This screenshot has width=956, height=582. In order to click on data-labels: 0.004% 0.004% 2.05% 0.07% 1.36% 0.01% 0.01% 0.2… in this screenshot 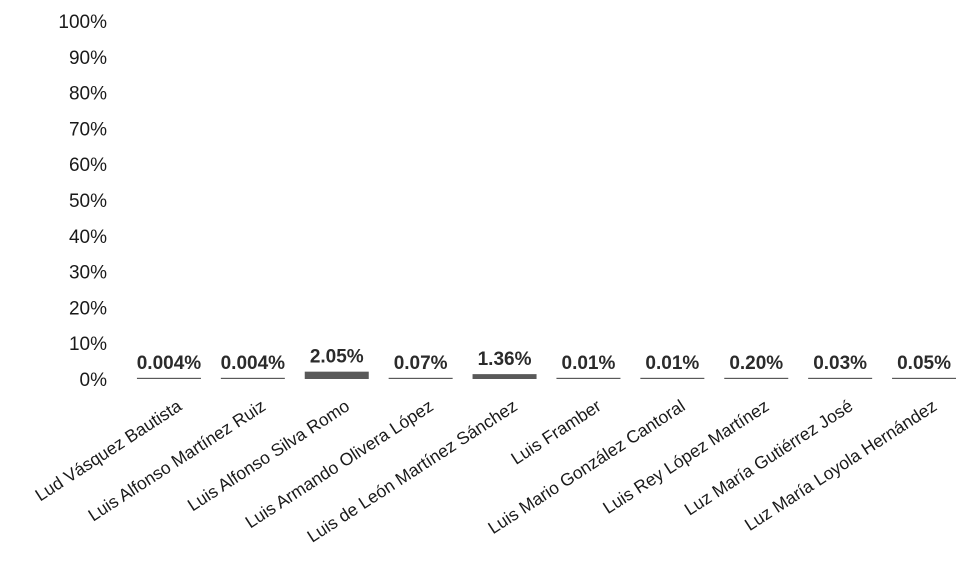, I will do `click(544, 360)`.